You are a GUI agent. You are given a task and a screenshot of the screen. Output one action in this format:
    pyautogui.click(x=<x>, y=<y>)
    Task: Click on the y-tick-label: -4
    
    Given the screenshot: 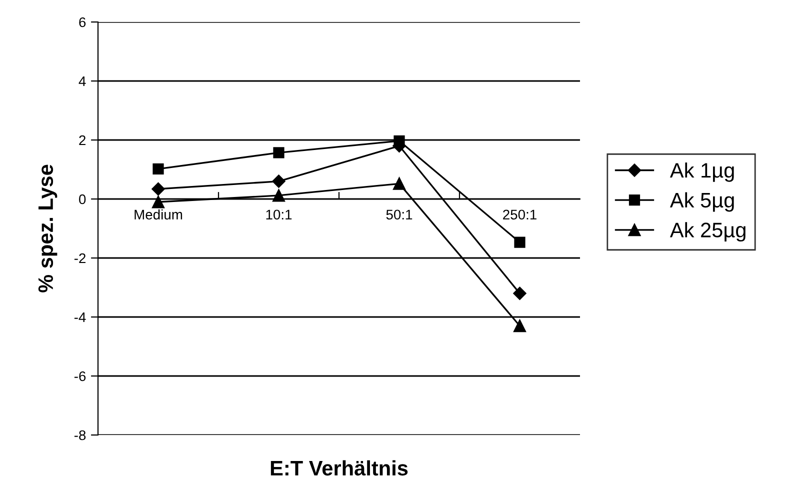 What is the action you would take?
    pyautogui.click(x=80, y=317)
    